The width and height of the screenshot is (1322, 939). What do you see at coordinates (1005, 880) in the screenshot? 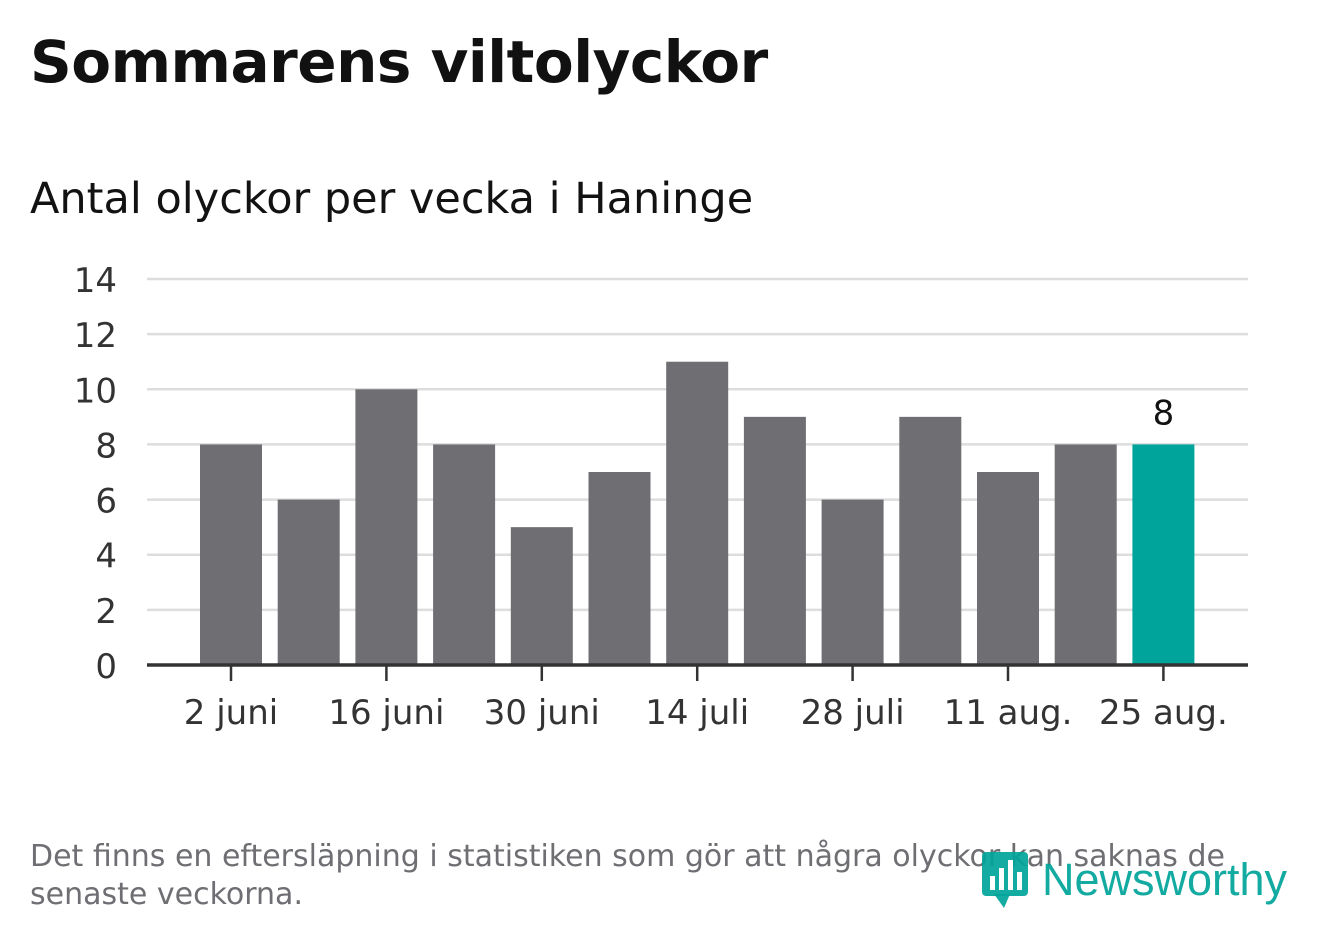
I see `newsworthy-logo-icon` at bounding box center [1005, 880].